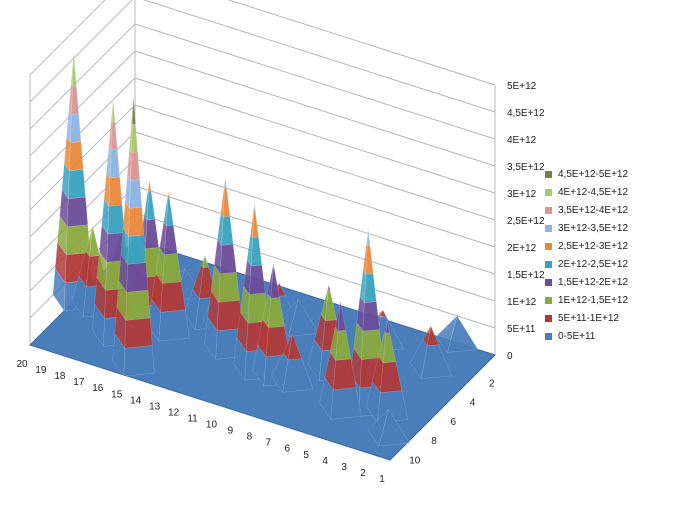  What do you see at coordinates (526, 275) in the screenshot?
I see `z-tick-label: 1,5E+12` at bounding box center [526, 275].